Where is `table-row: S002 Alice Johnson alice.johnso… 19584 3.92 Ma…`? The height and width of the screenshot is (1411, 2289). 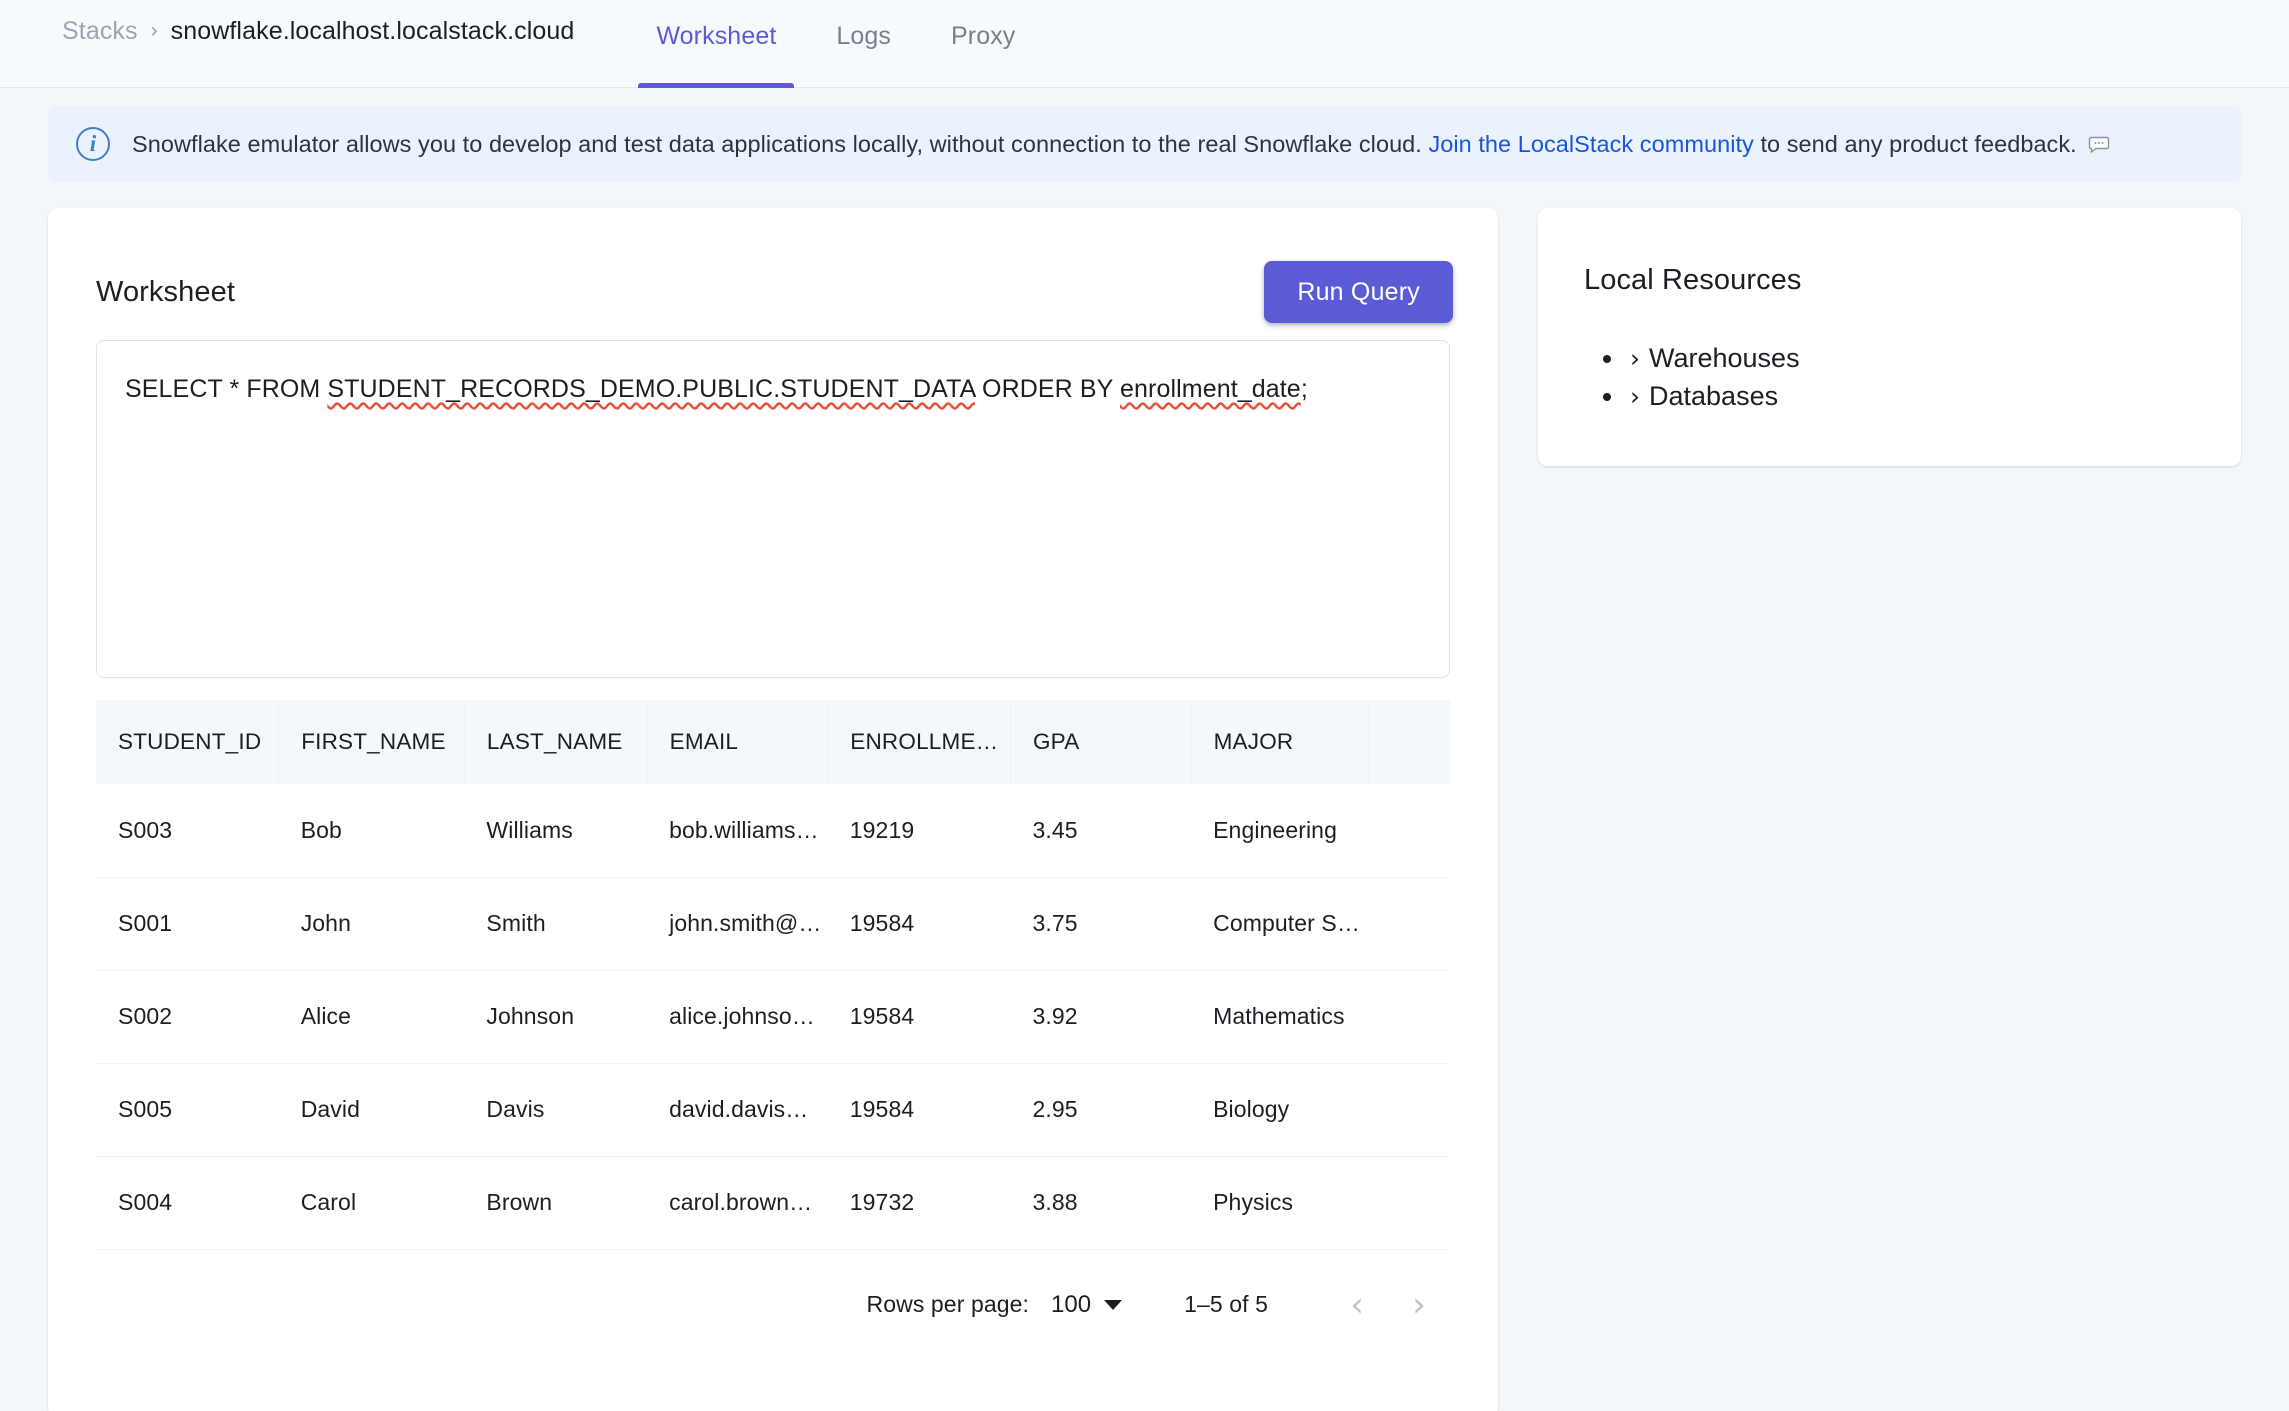 table-row: S002 Alice Johnson alice.johnso… 19584 3.92 Ma… is located at coordinates (773, 1017).